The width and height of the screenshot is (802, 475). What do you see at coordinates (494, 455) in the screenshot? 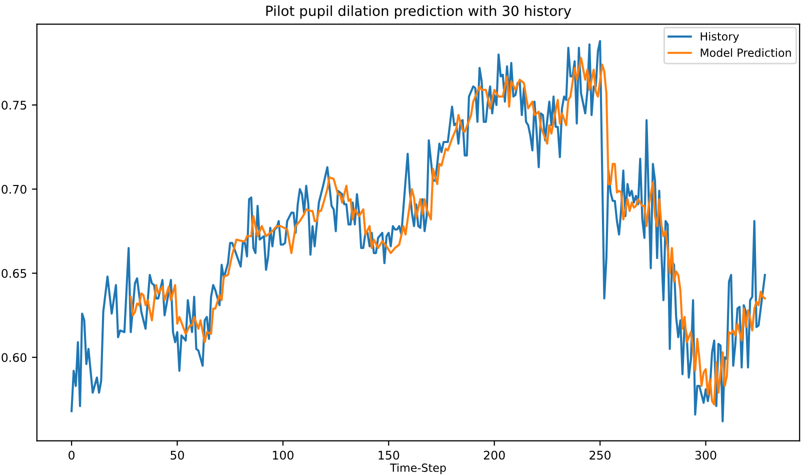
I see `x-tick-label: 200` at bounding box center [494, 455].